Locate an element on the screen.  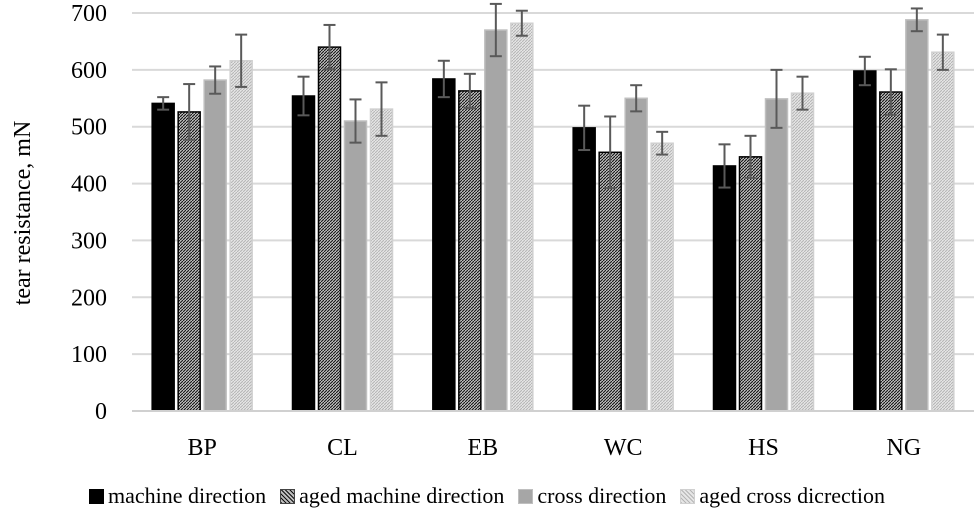
x-tick-label: WC is located at coordinates (623, 448).